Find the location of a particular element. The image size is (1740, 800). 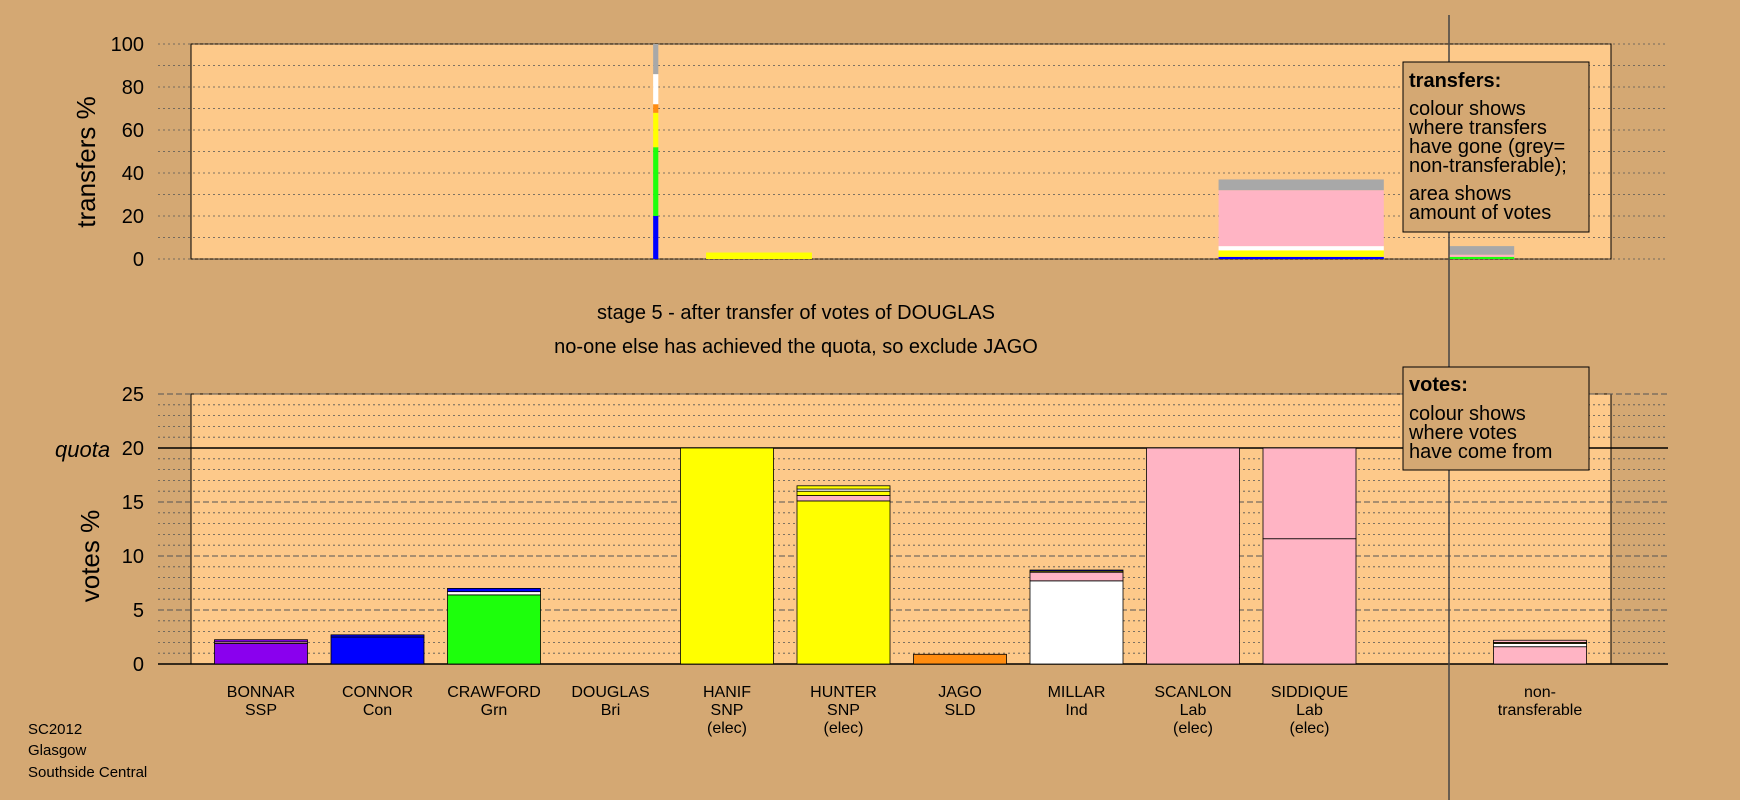

votes-y-tick-label: 20 is located at coordinates (133, 449).